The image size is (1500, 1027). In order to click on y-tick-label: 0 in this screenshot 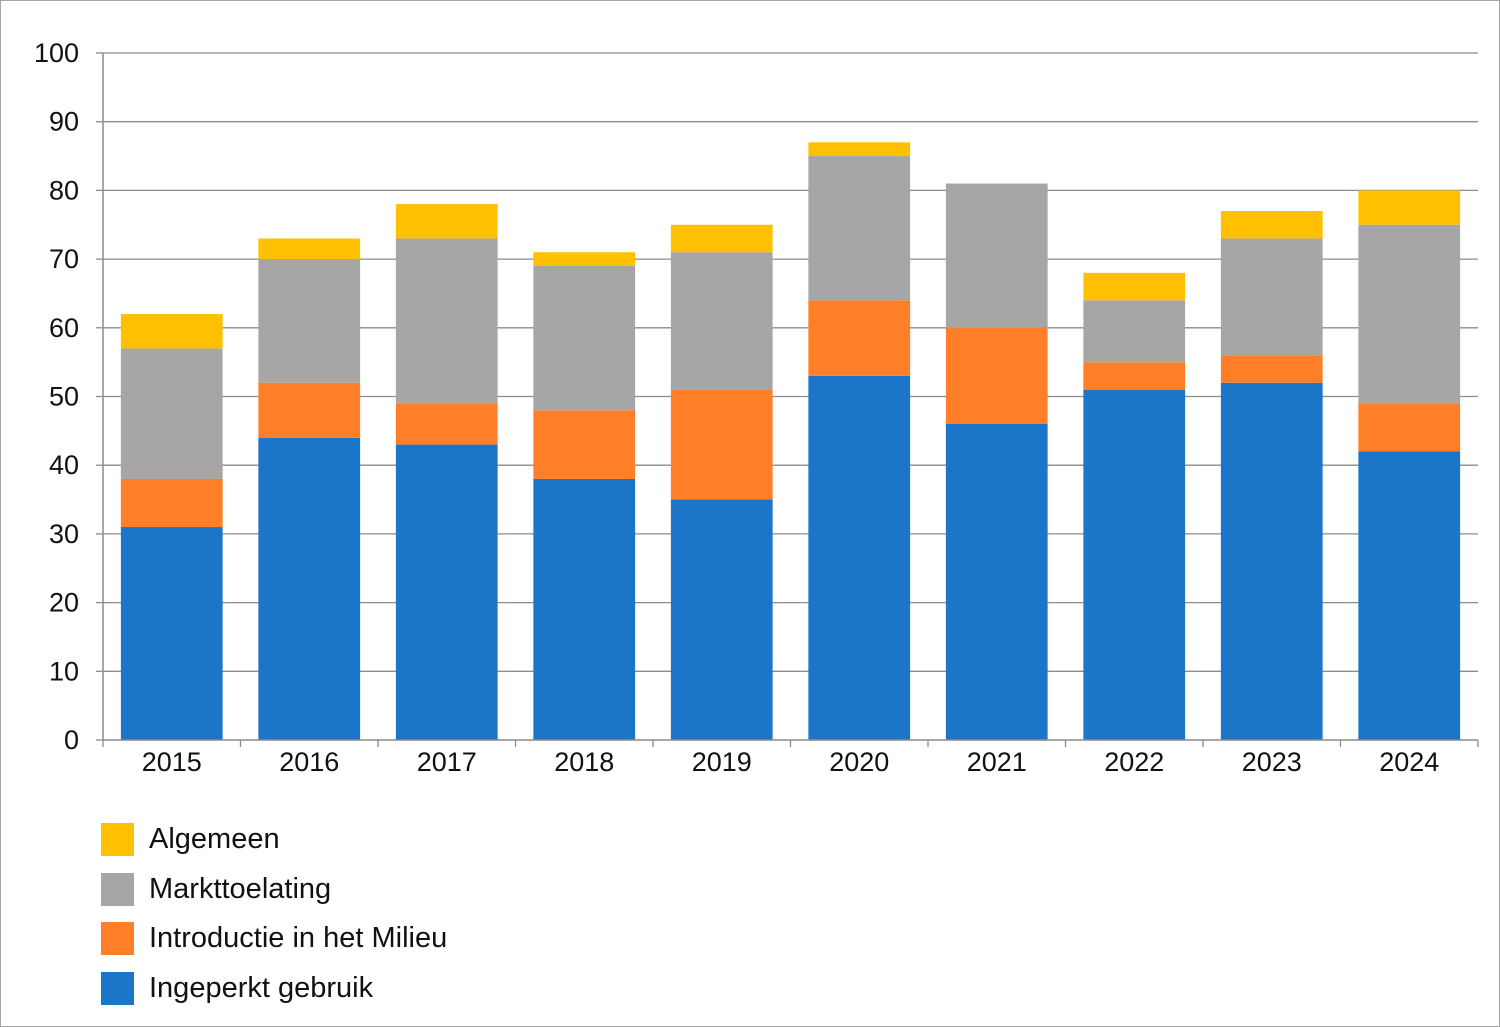, I will do `click(71, 740)`.